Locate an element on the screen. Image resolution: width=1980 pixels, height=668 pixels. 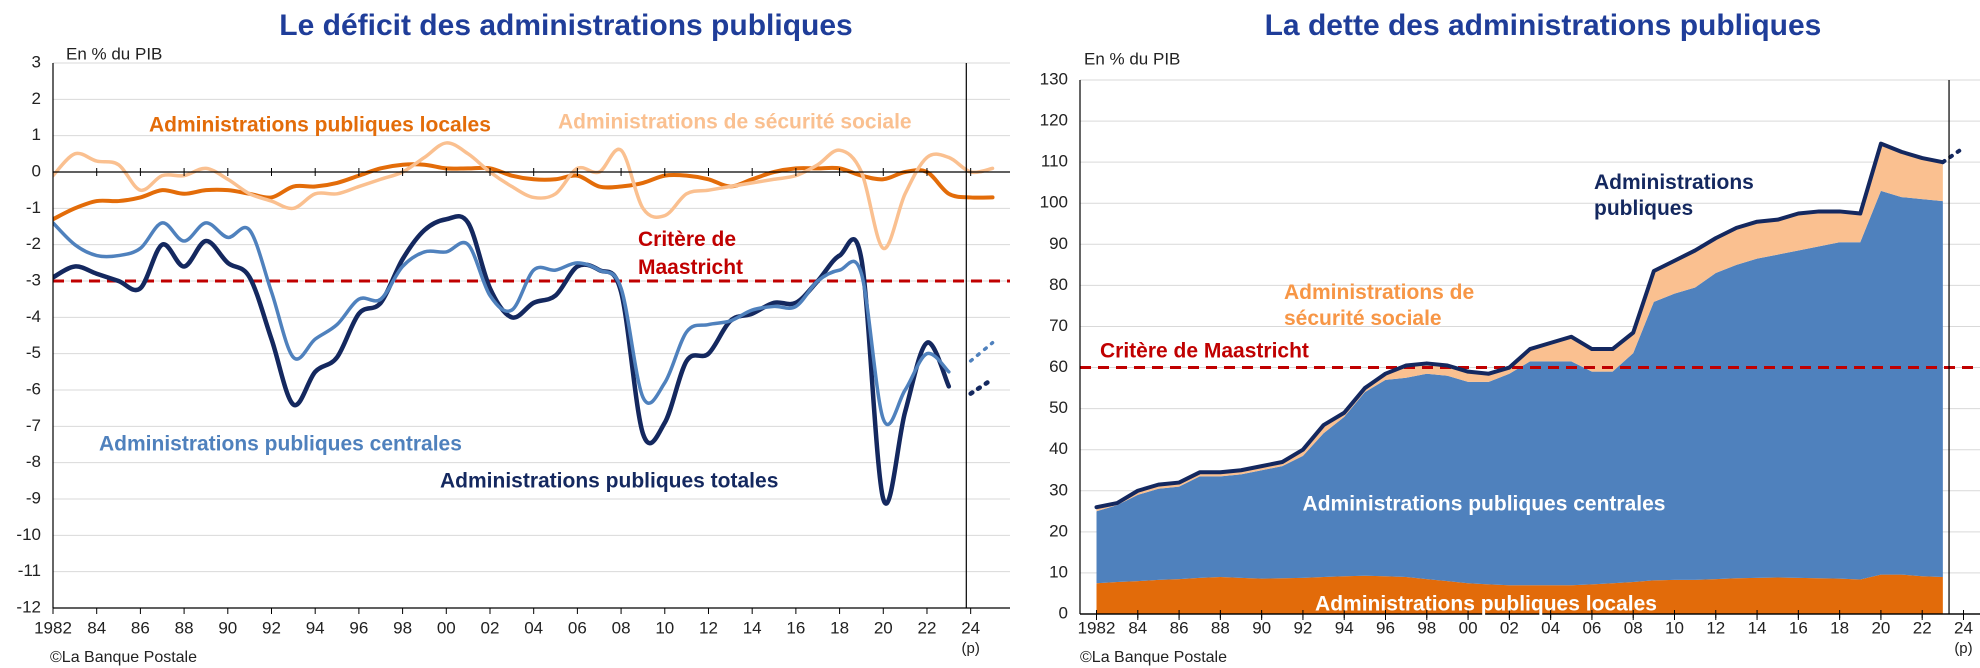
y-tick-label: -12 is located at coordinates (28, 606).